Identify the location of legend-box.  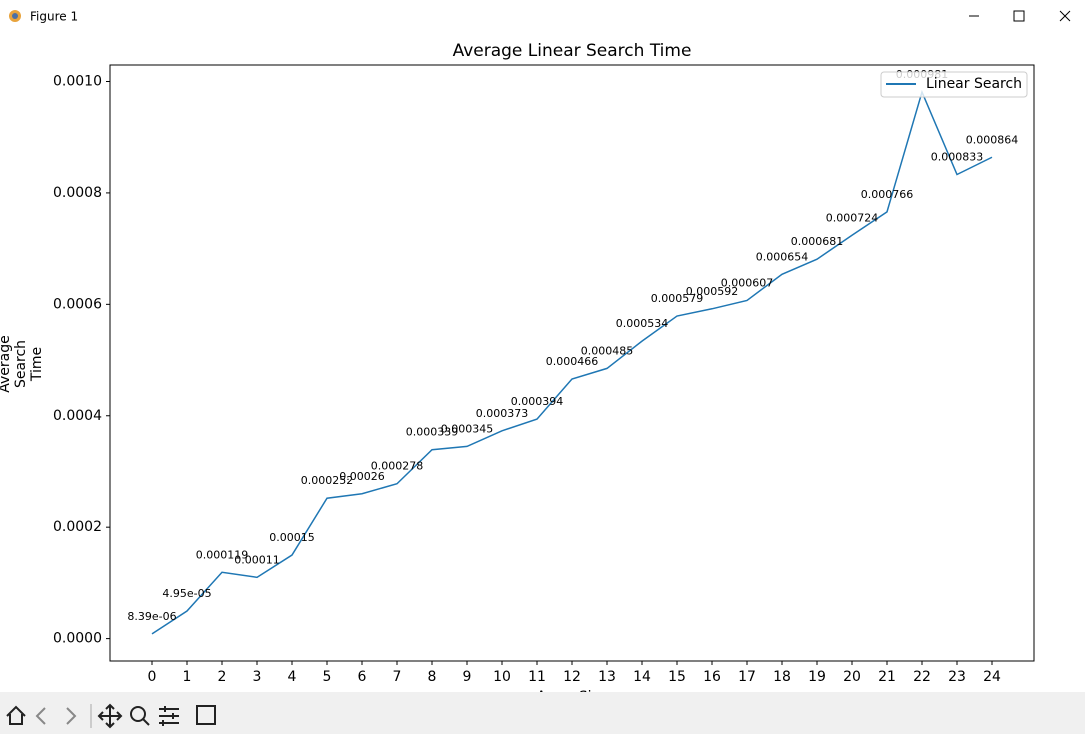
(954, 84).